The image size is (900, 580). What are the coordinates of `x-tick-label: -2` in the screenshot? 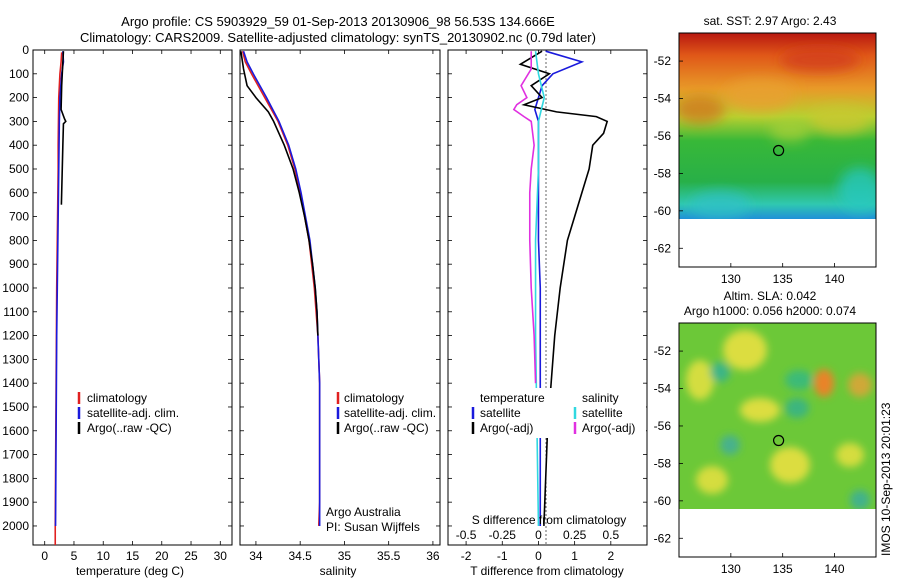 It's located at (466, 556).